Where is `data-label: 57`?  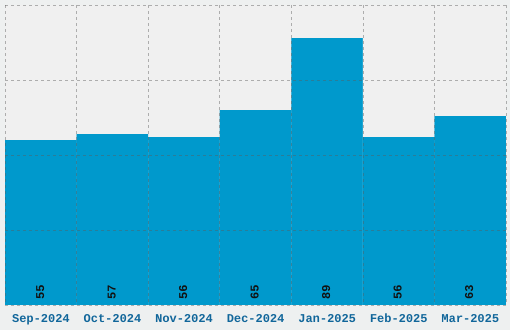 data-label: 57 is located at coordinates (112, 291).